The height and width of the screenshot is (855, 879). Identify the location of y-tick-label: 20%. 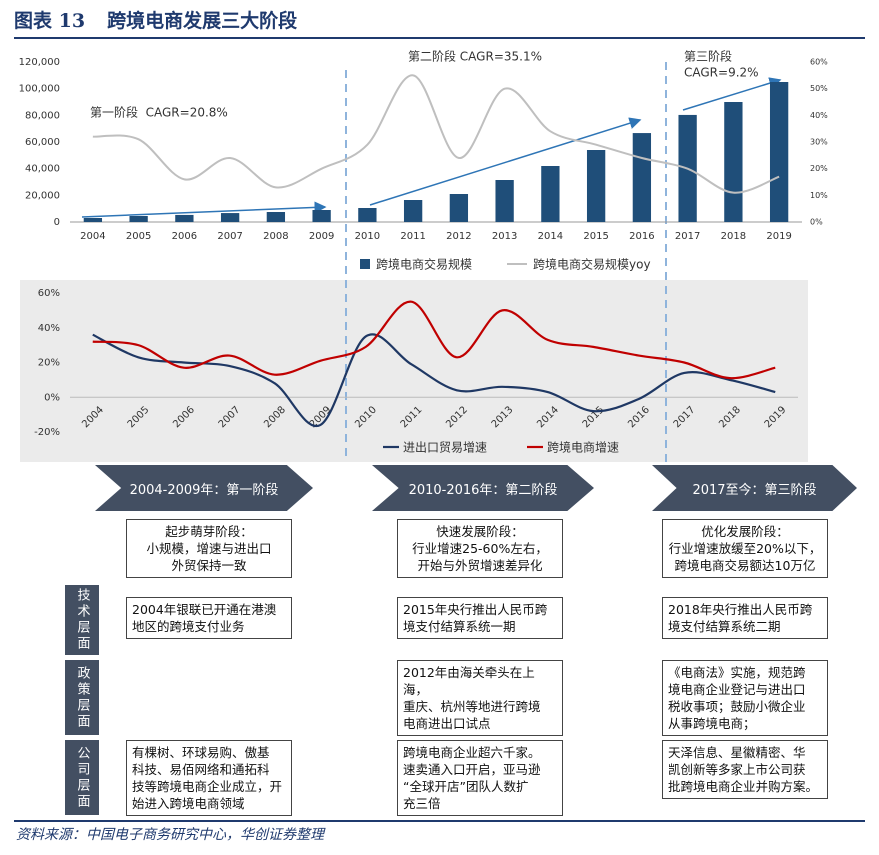
(49, 363).